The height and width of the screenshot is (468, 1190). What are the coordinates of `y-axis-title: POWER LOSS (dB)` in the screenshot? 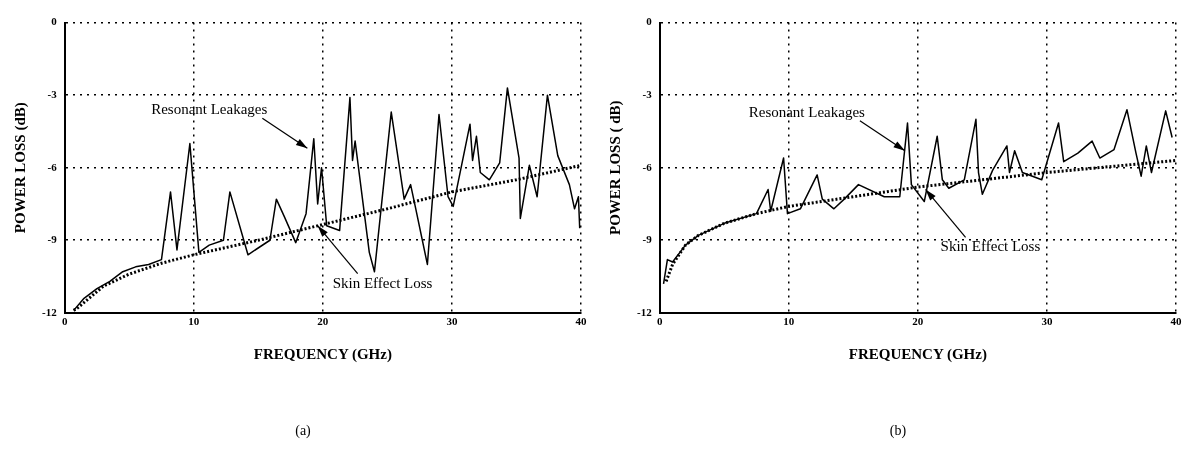 It's located at (20, 168).